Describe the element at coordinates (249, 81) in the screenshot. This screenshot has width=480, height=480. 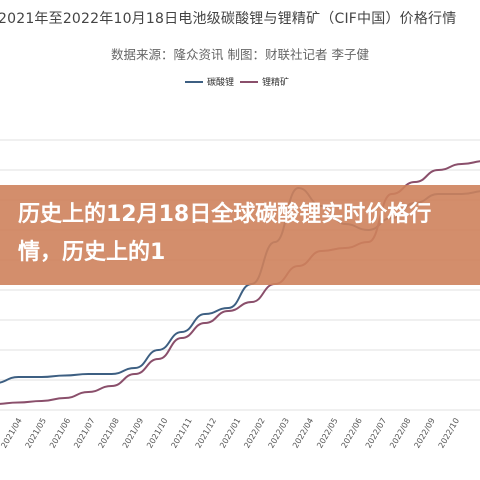
I see `legend-swatch-spodumene` at that location.